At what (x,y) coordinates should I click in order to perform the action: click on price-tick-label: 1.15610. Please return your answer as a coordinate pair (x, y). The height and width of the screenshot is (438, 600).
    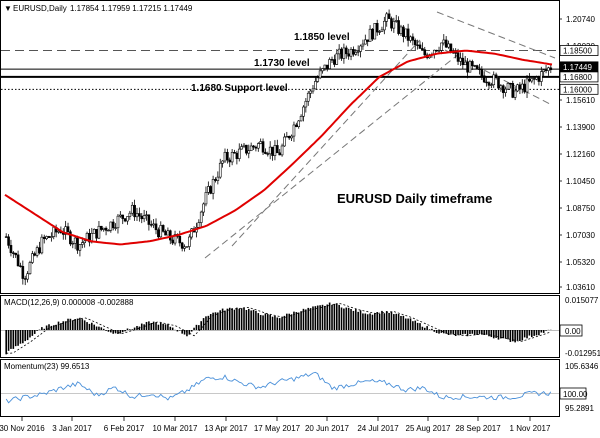
    Looking at the image, I should click on (580, 100).